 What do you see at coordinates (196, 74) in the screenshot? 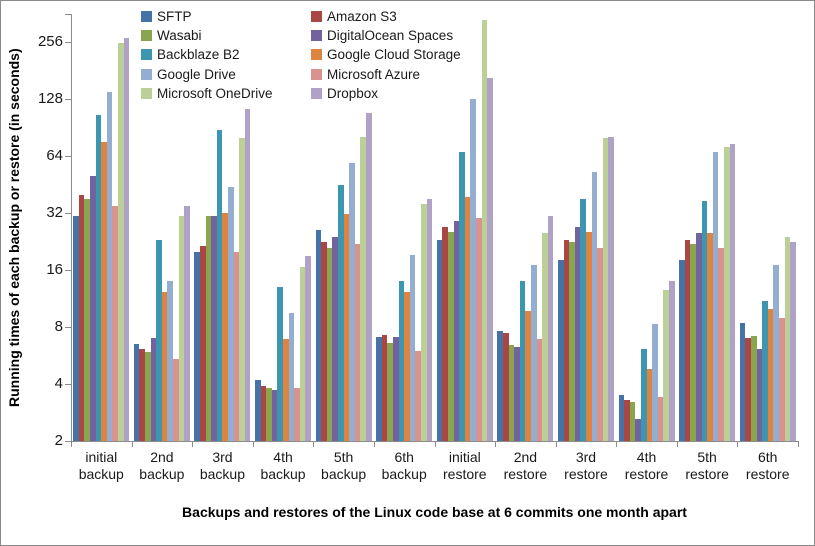
I see `legend-label: Google Drive` at bounding box center [196, 74].